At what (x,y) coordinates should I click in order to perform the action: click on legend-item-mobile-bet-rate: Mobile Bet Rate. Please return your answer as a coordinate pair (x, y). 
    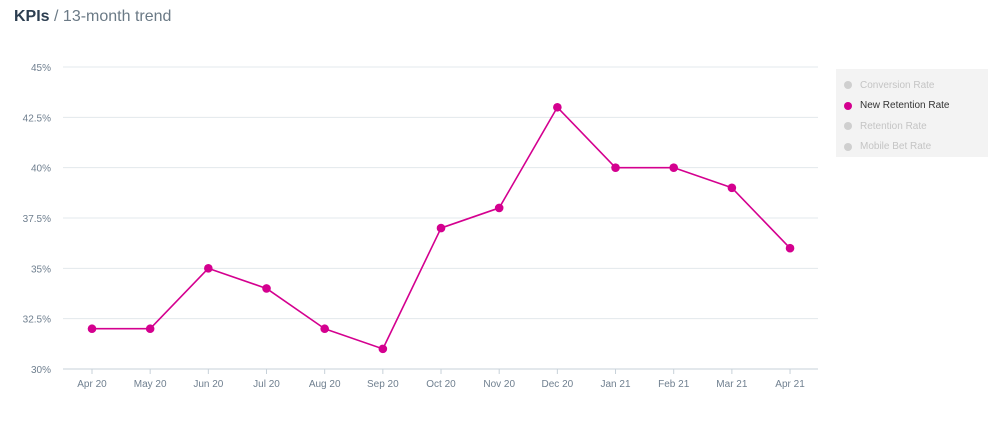
    Looking at the image, I should click on (916, 147).